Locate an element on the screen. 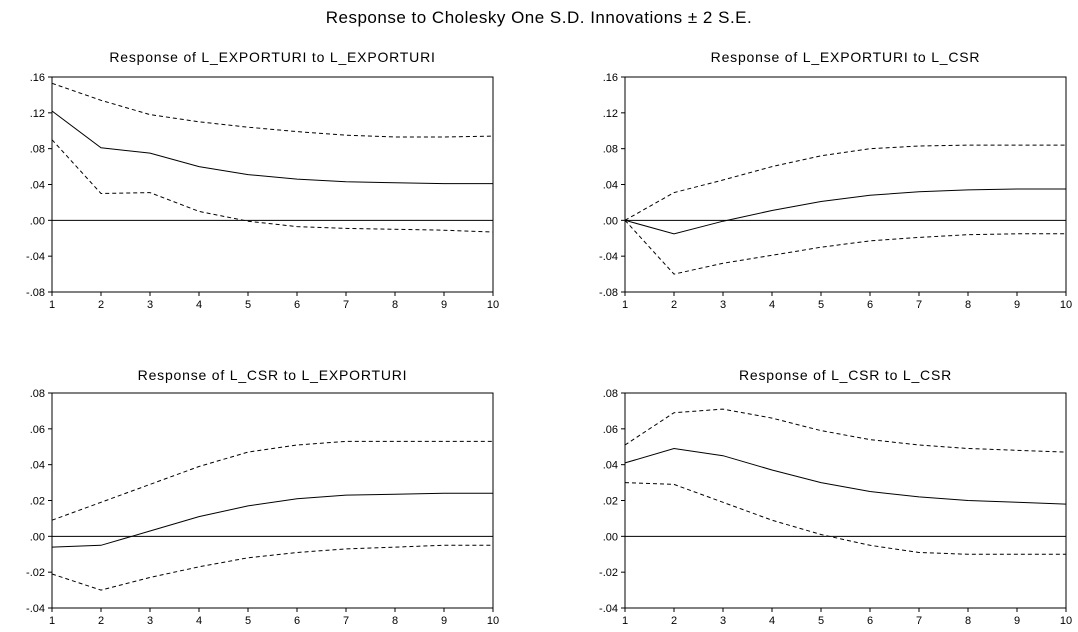 This screenshot has width=1078, height=632. panel-title: Response of L_CSR to L_CSR is located at coordinates (845, 375).